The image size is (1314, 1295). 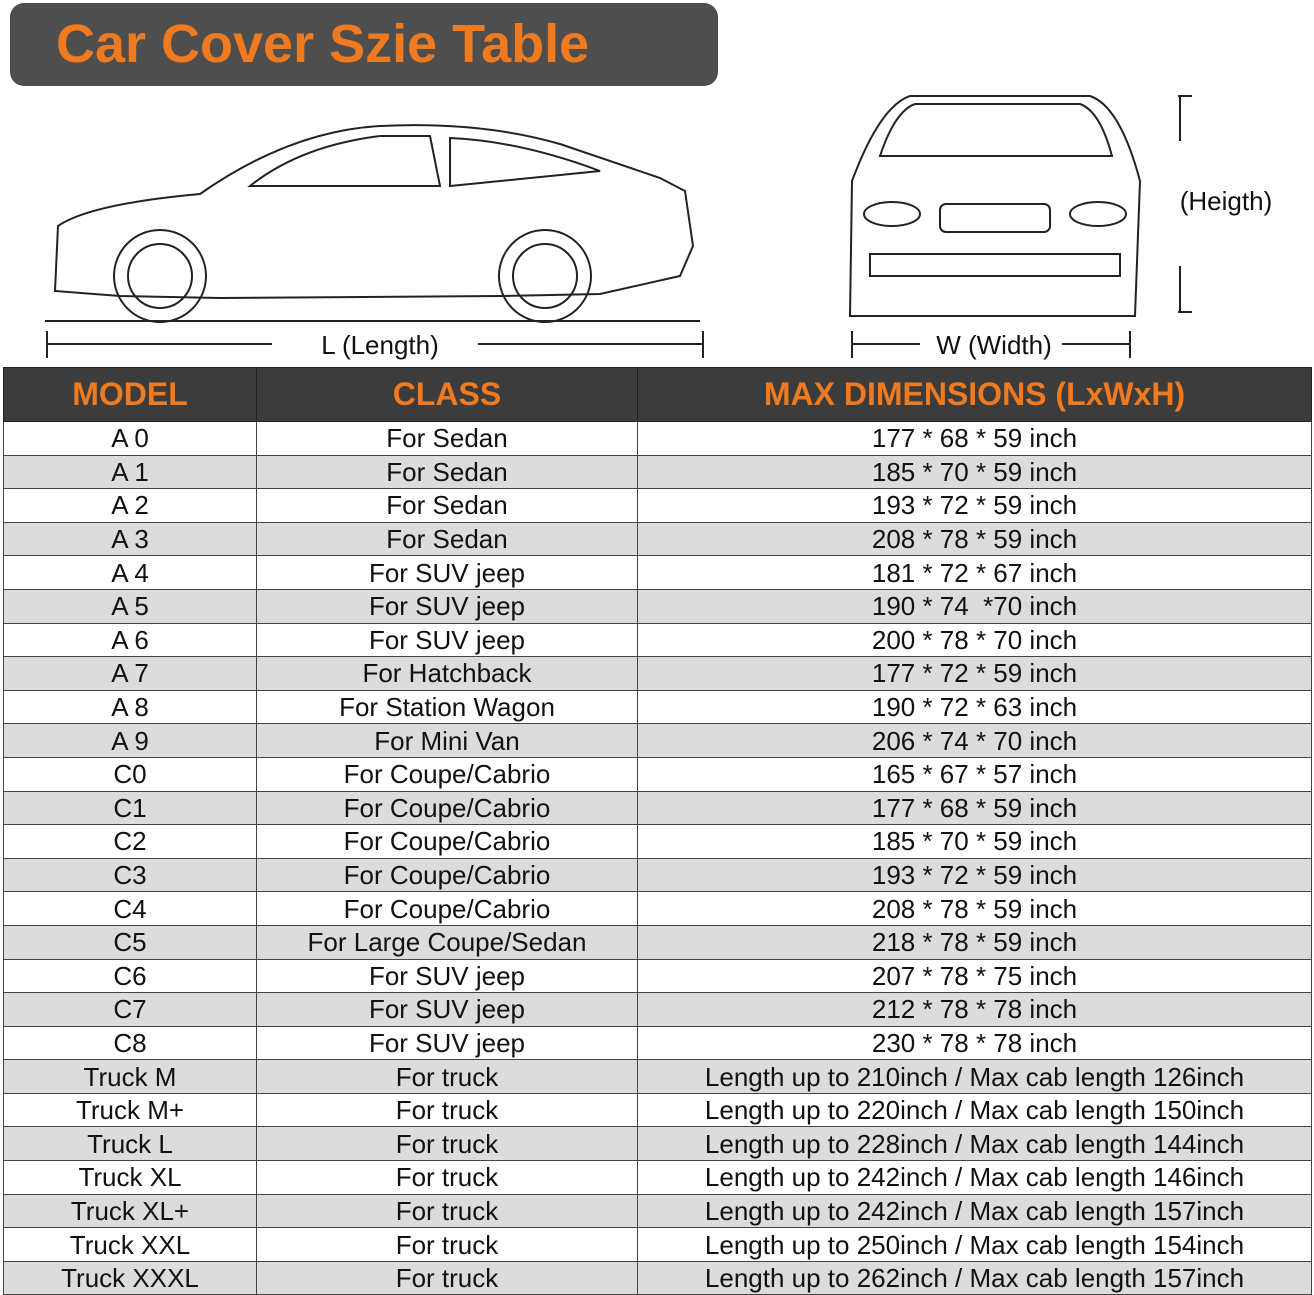 What do you see at coordinates (130, 1211) in the screenshot?
I see `table-cell: Truck XL+` at bounding box center [130, 1211].